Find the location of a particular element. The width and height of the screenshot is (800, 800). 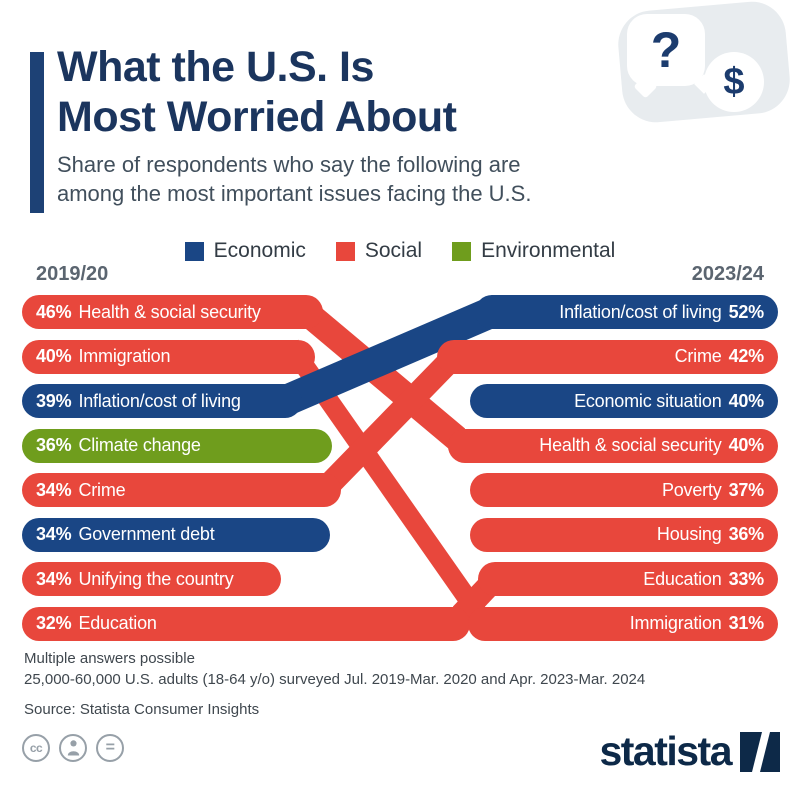

bar-label: Poverty is located at coordinates (691, 489).